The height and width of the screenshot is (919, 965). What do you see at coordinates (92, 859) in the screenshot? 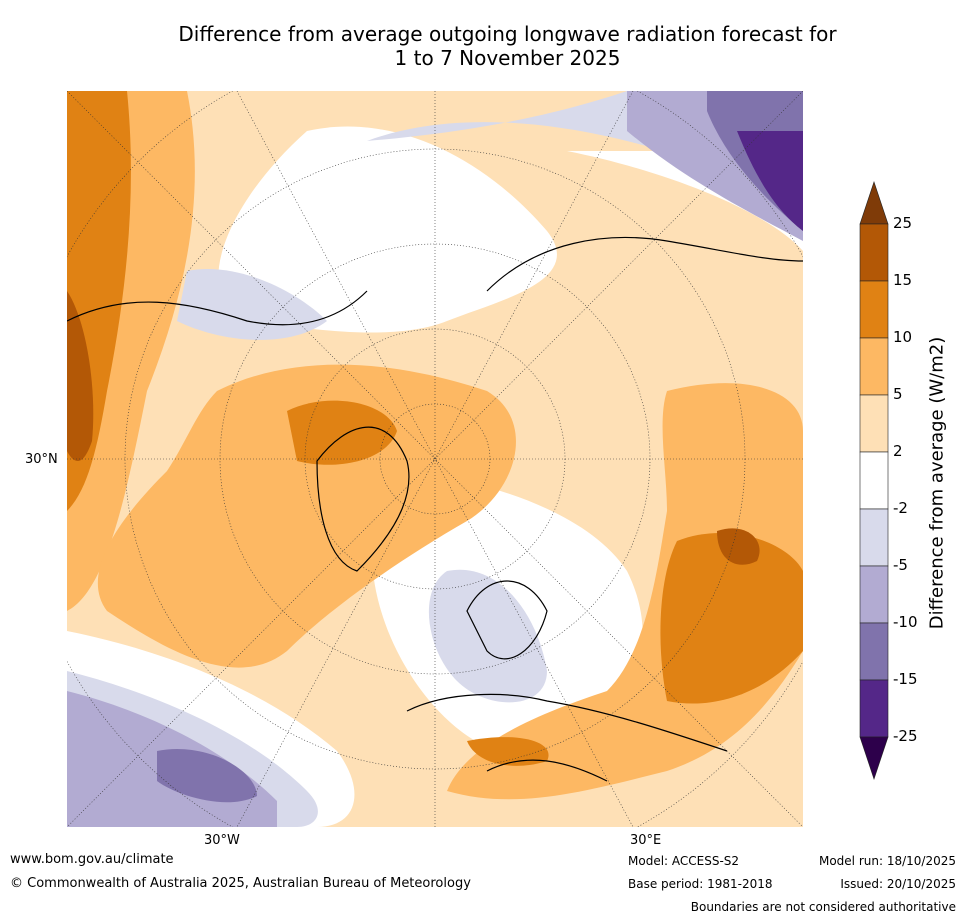
I see `website-link: www.bom.gov.au/climate` at bounding box center [92, 859].